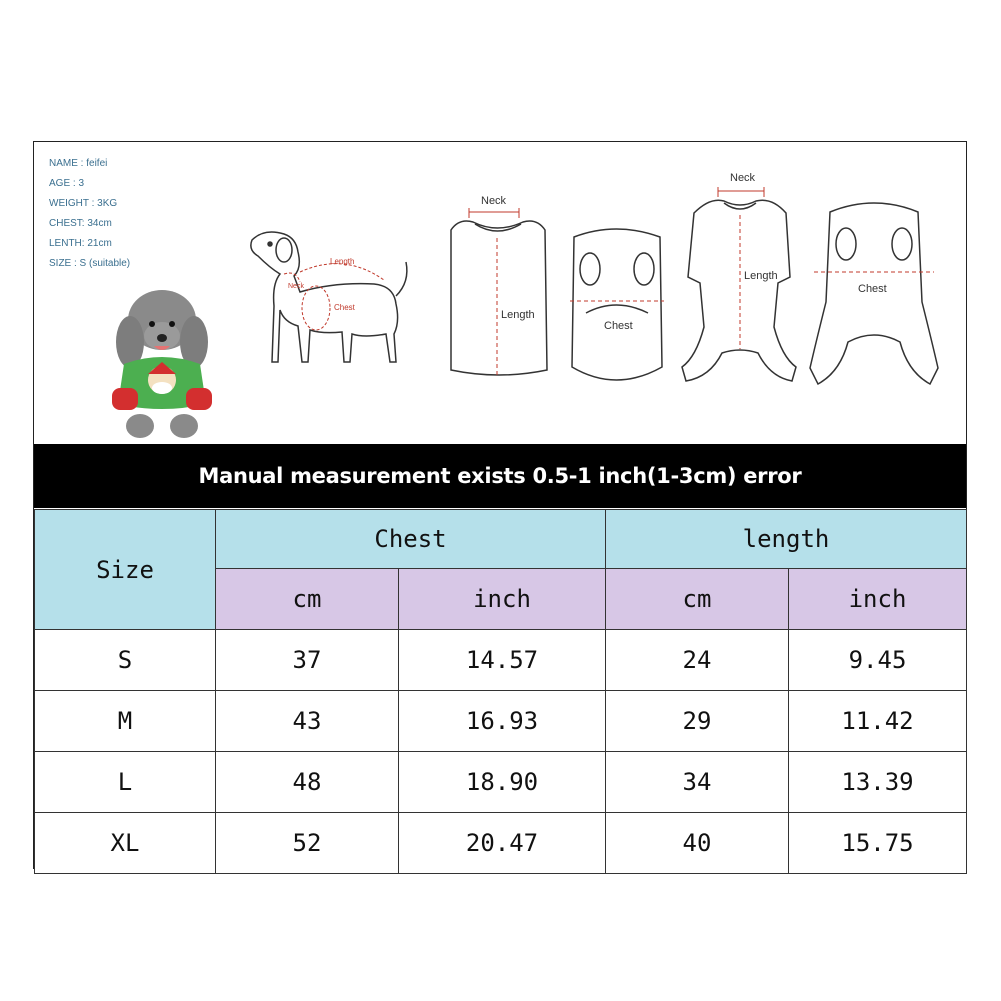  I want to click on pet-chest: CHEST: 34cm, so click(80, 223).